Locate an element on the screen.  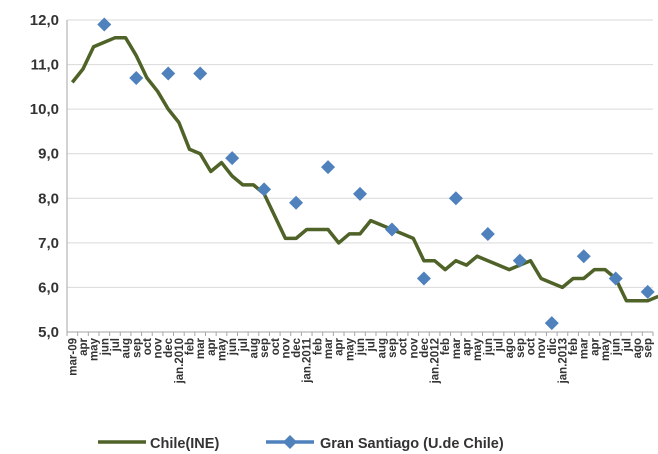
y-tick-label: 5,0 is located at coordinates (48, 332).